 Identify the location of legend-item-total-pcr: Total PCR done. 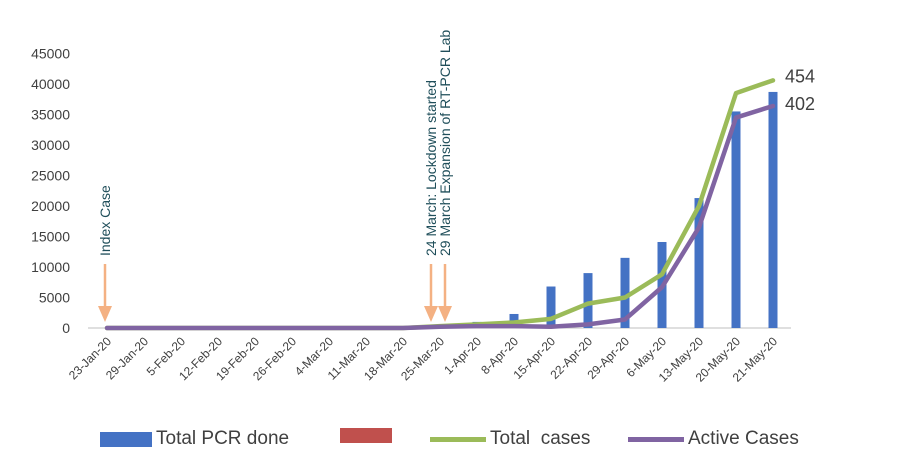
(194, 439).